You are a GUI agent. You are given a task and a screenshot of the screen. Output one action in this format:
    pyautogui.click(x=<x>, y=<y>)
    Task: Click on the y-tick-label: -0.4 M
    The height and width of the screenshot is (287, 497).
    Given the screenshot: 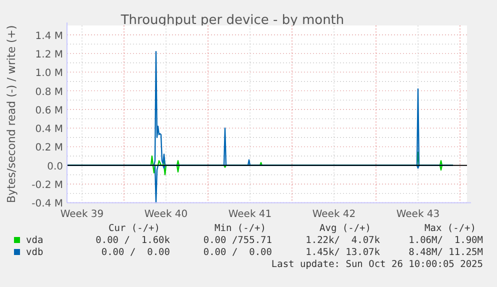 What is the action you would take?
    pyautogui.click(x=47, y=204)
    